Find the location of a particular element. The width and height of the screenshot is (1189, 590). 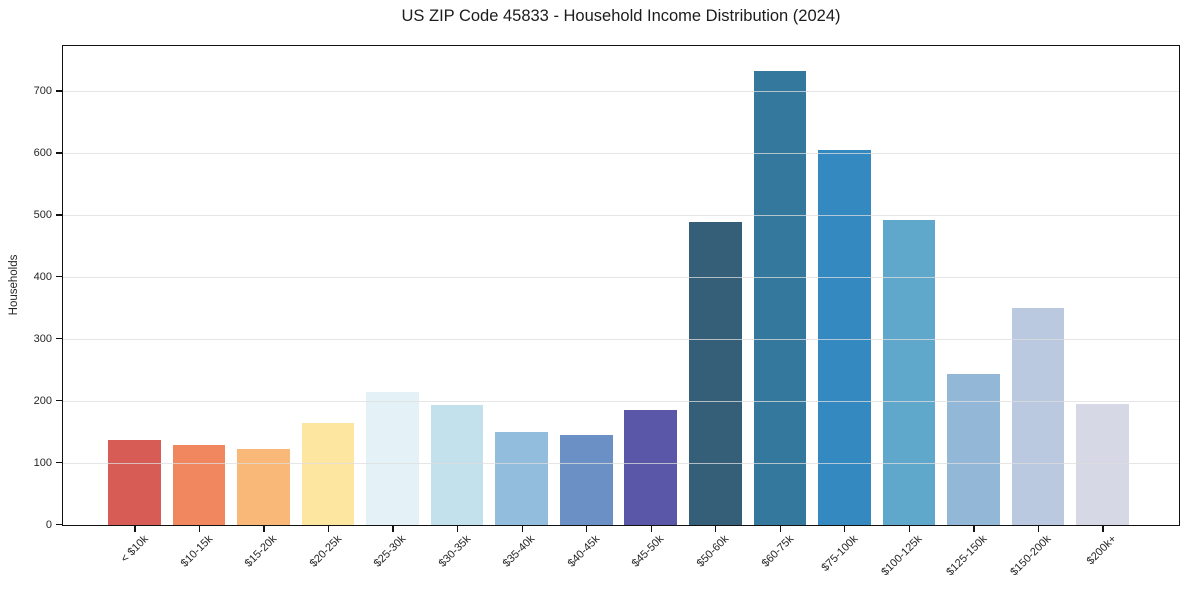

y-tick-label-300: 300 is located at coordinates (42, 338).